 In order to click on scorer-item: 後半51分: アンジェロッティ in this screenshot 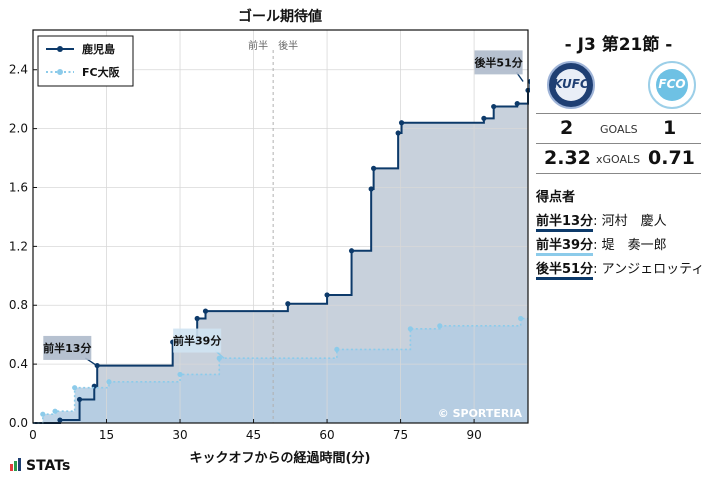, I will do `click(620, 269)`.